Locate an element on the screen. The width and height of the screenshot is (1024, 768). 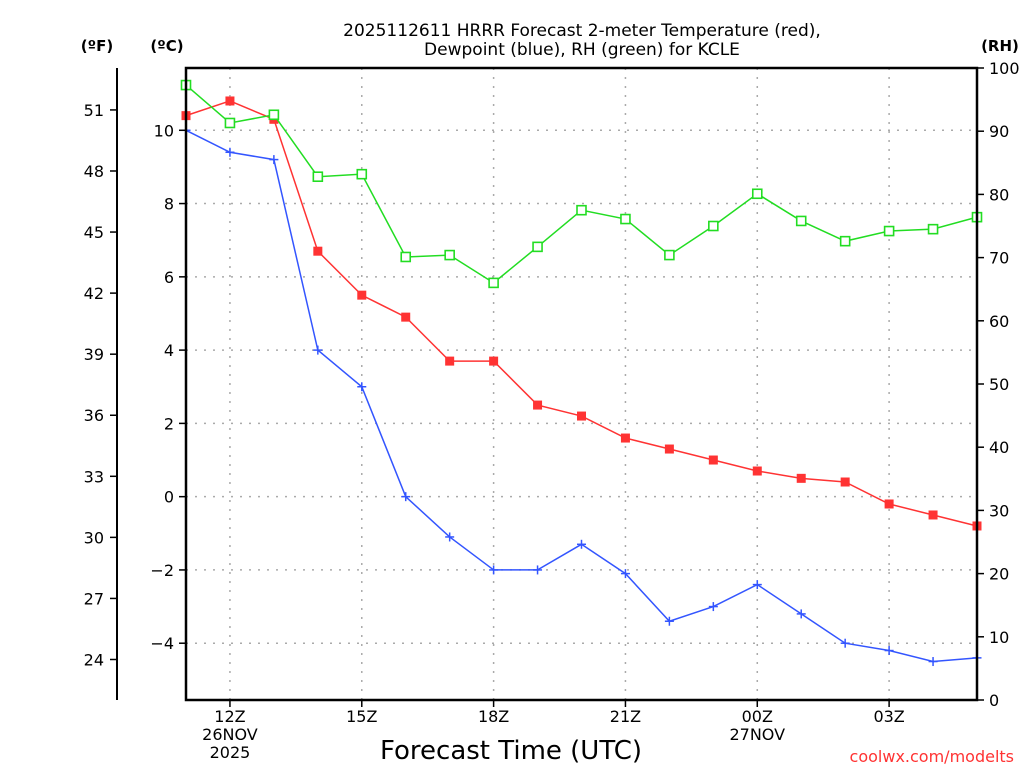
rh-tick-label: 90 is located at coordinates (999, 131).